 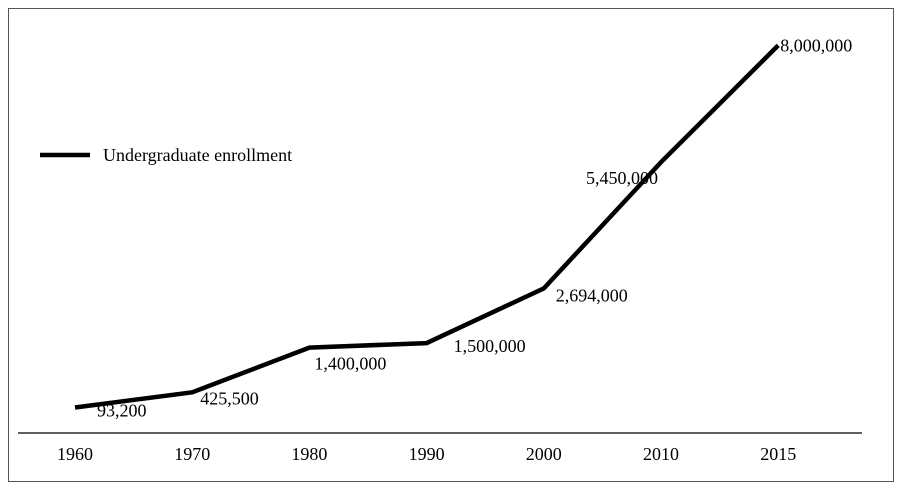 I want to click on x-tick-label-1990: 1990, so click(x=427, y=454).